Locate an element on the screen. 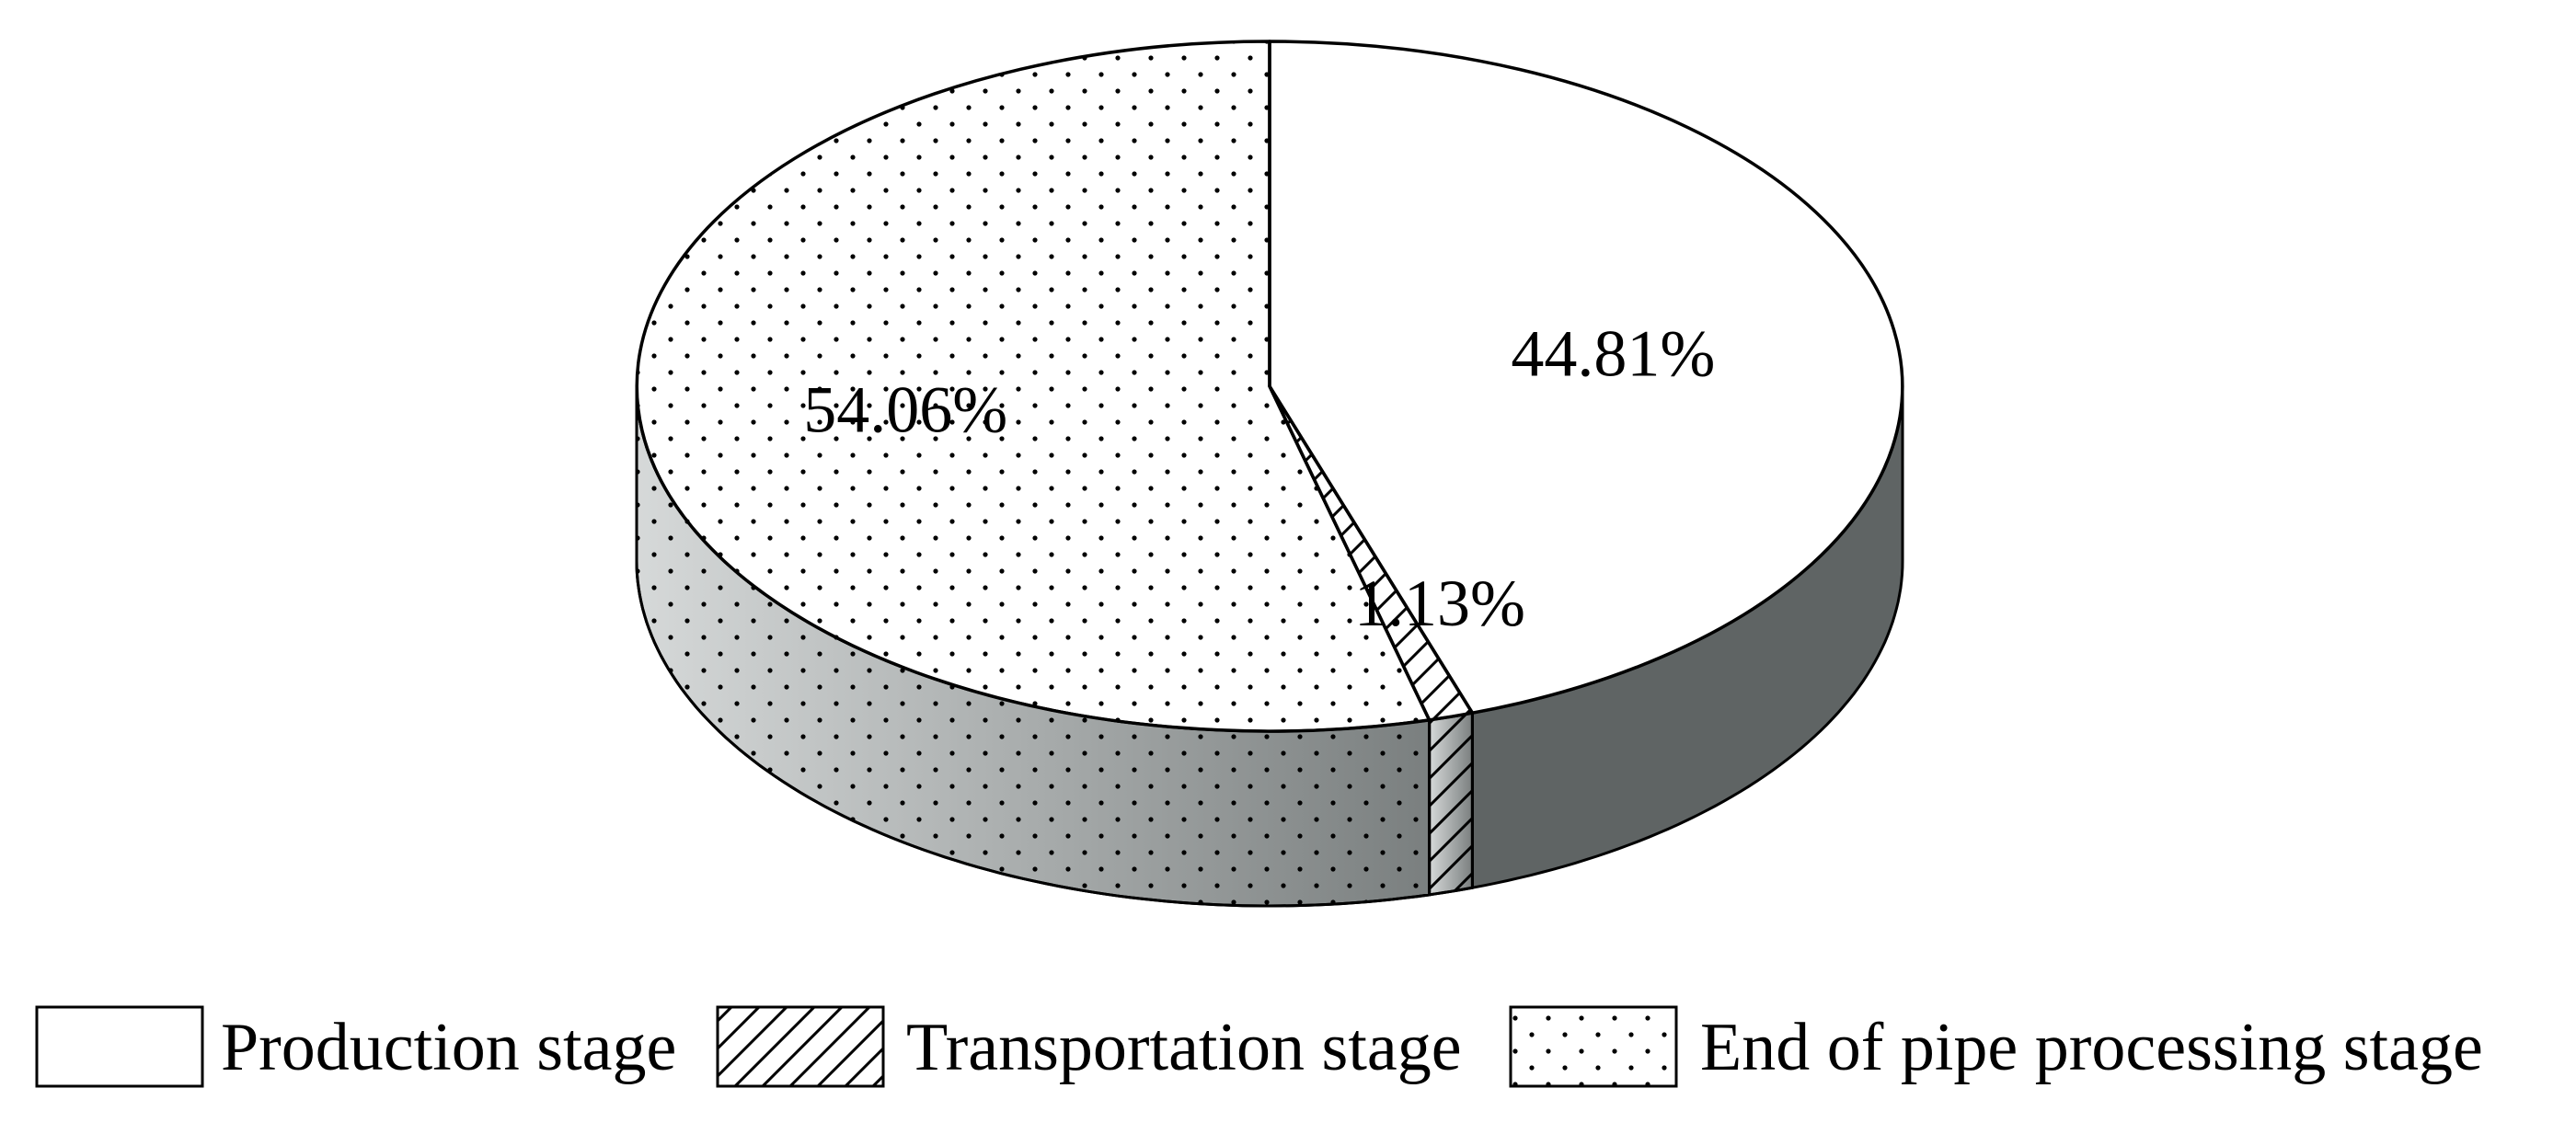 The image size is (2576, 1134). data-label-1: 44.81% is located at coordinates (1613, 354).